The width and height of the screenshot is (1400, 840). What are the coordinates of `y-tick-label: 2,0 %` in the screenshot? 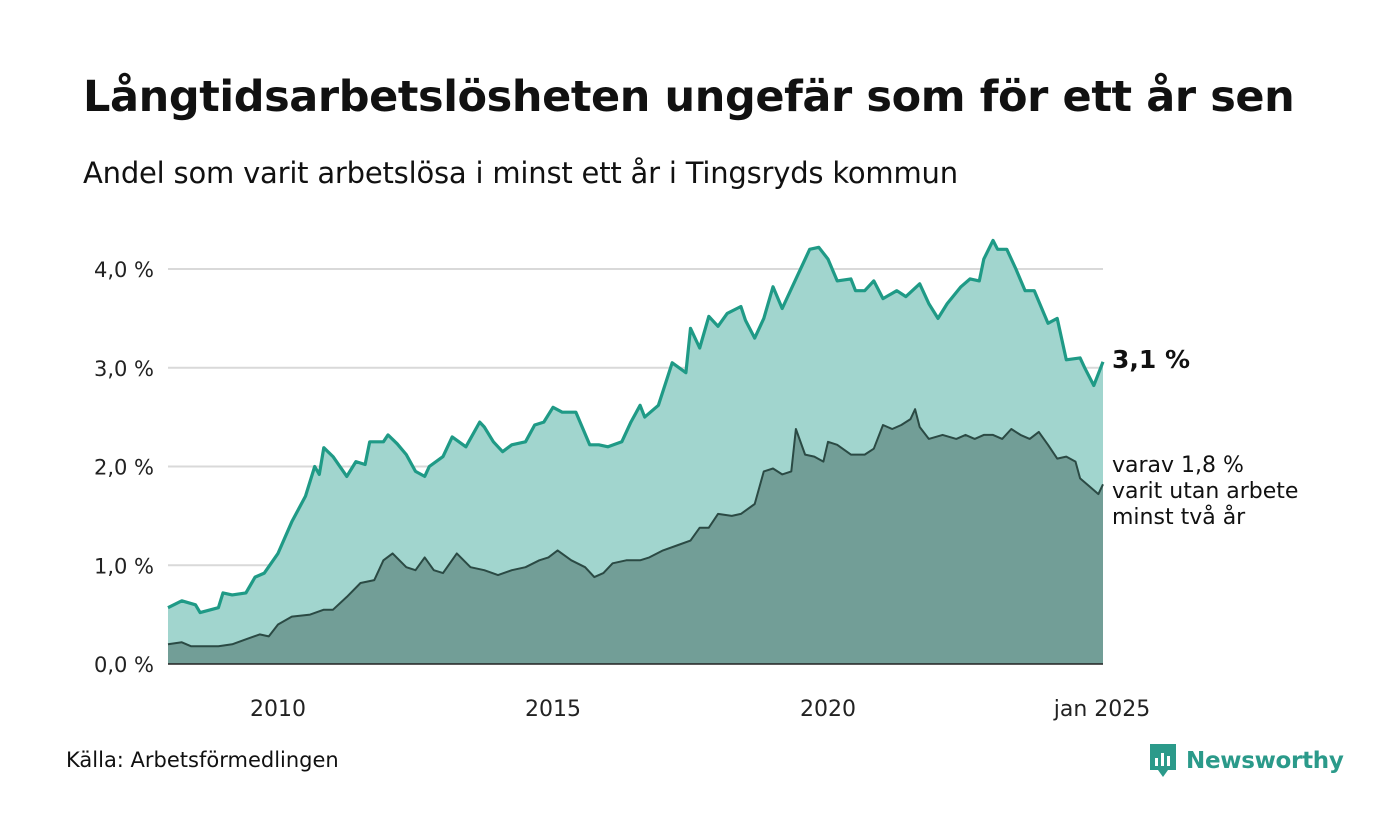 It's located at (124, 468).